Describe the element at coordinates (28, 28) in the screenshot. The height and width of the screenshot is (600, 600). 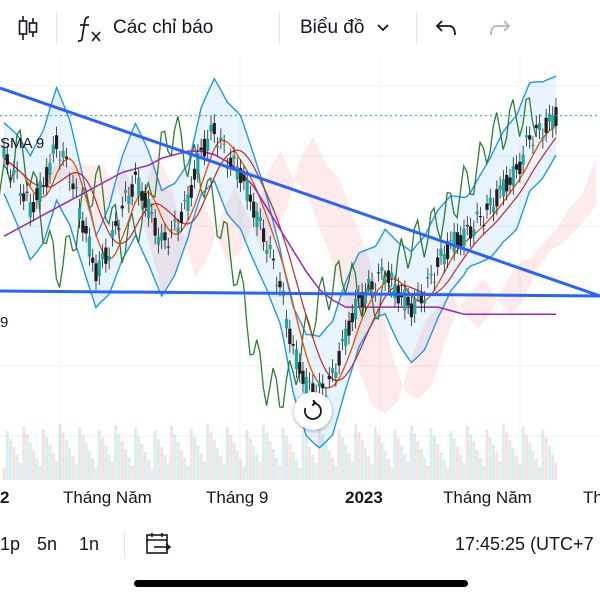
I see `candles-button` at that location.